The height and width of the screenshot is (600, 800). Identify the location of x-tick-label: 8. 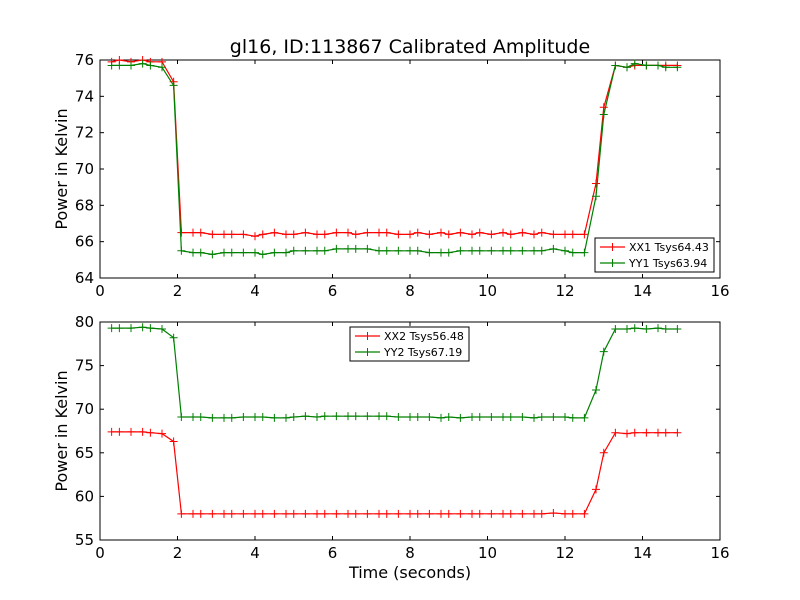
(410, 291).